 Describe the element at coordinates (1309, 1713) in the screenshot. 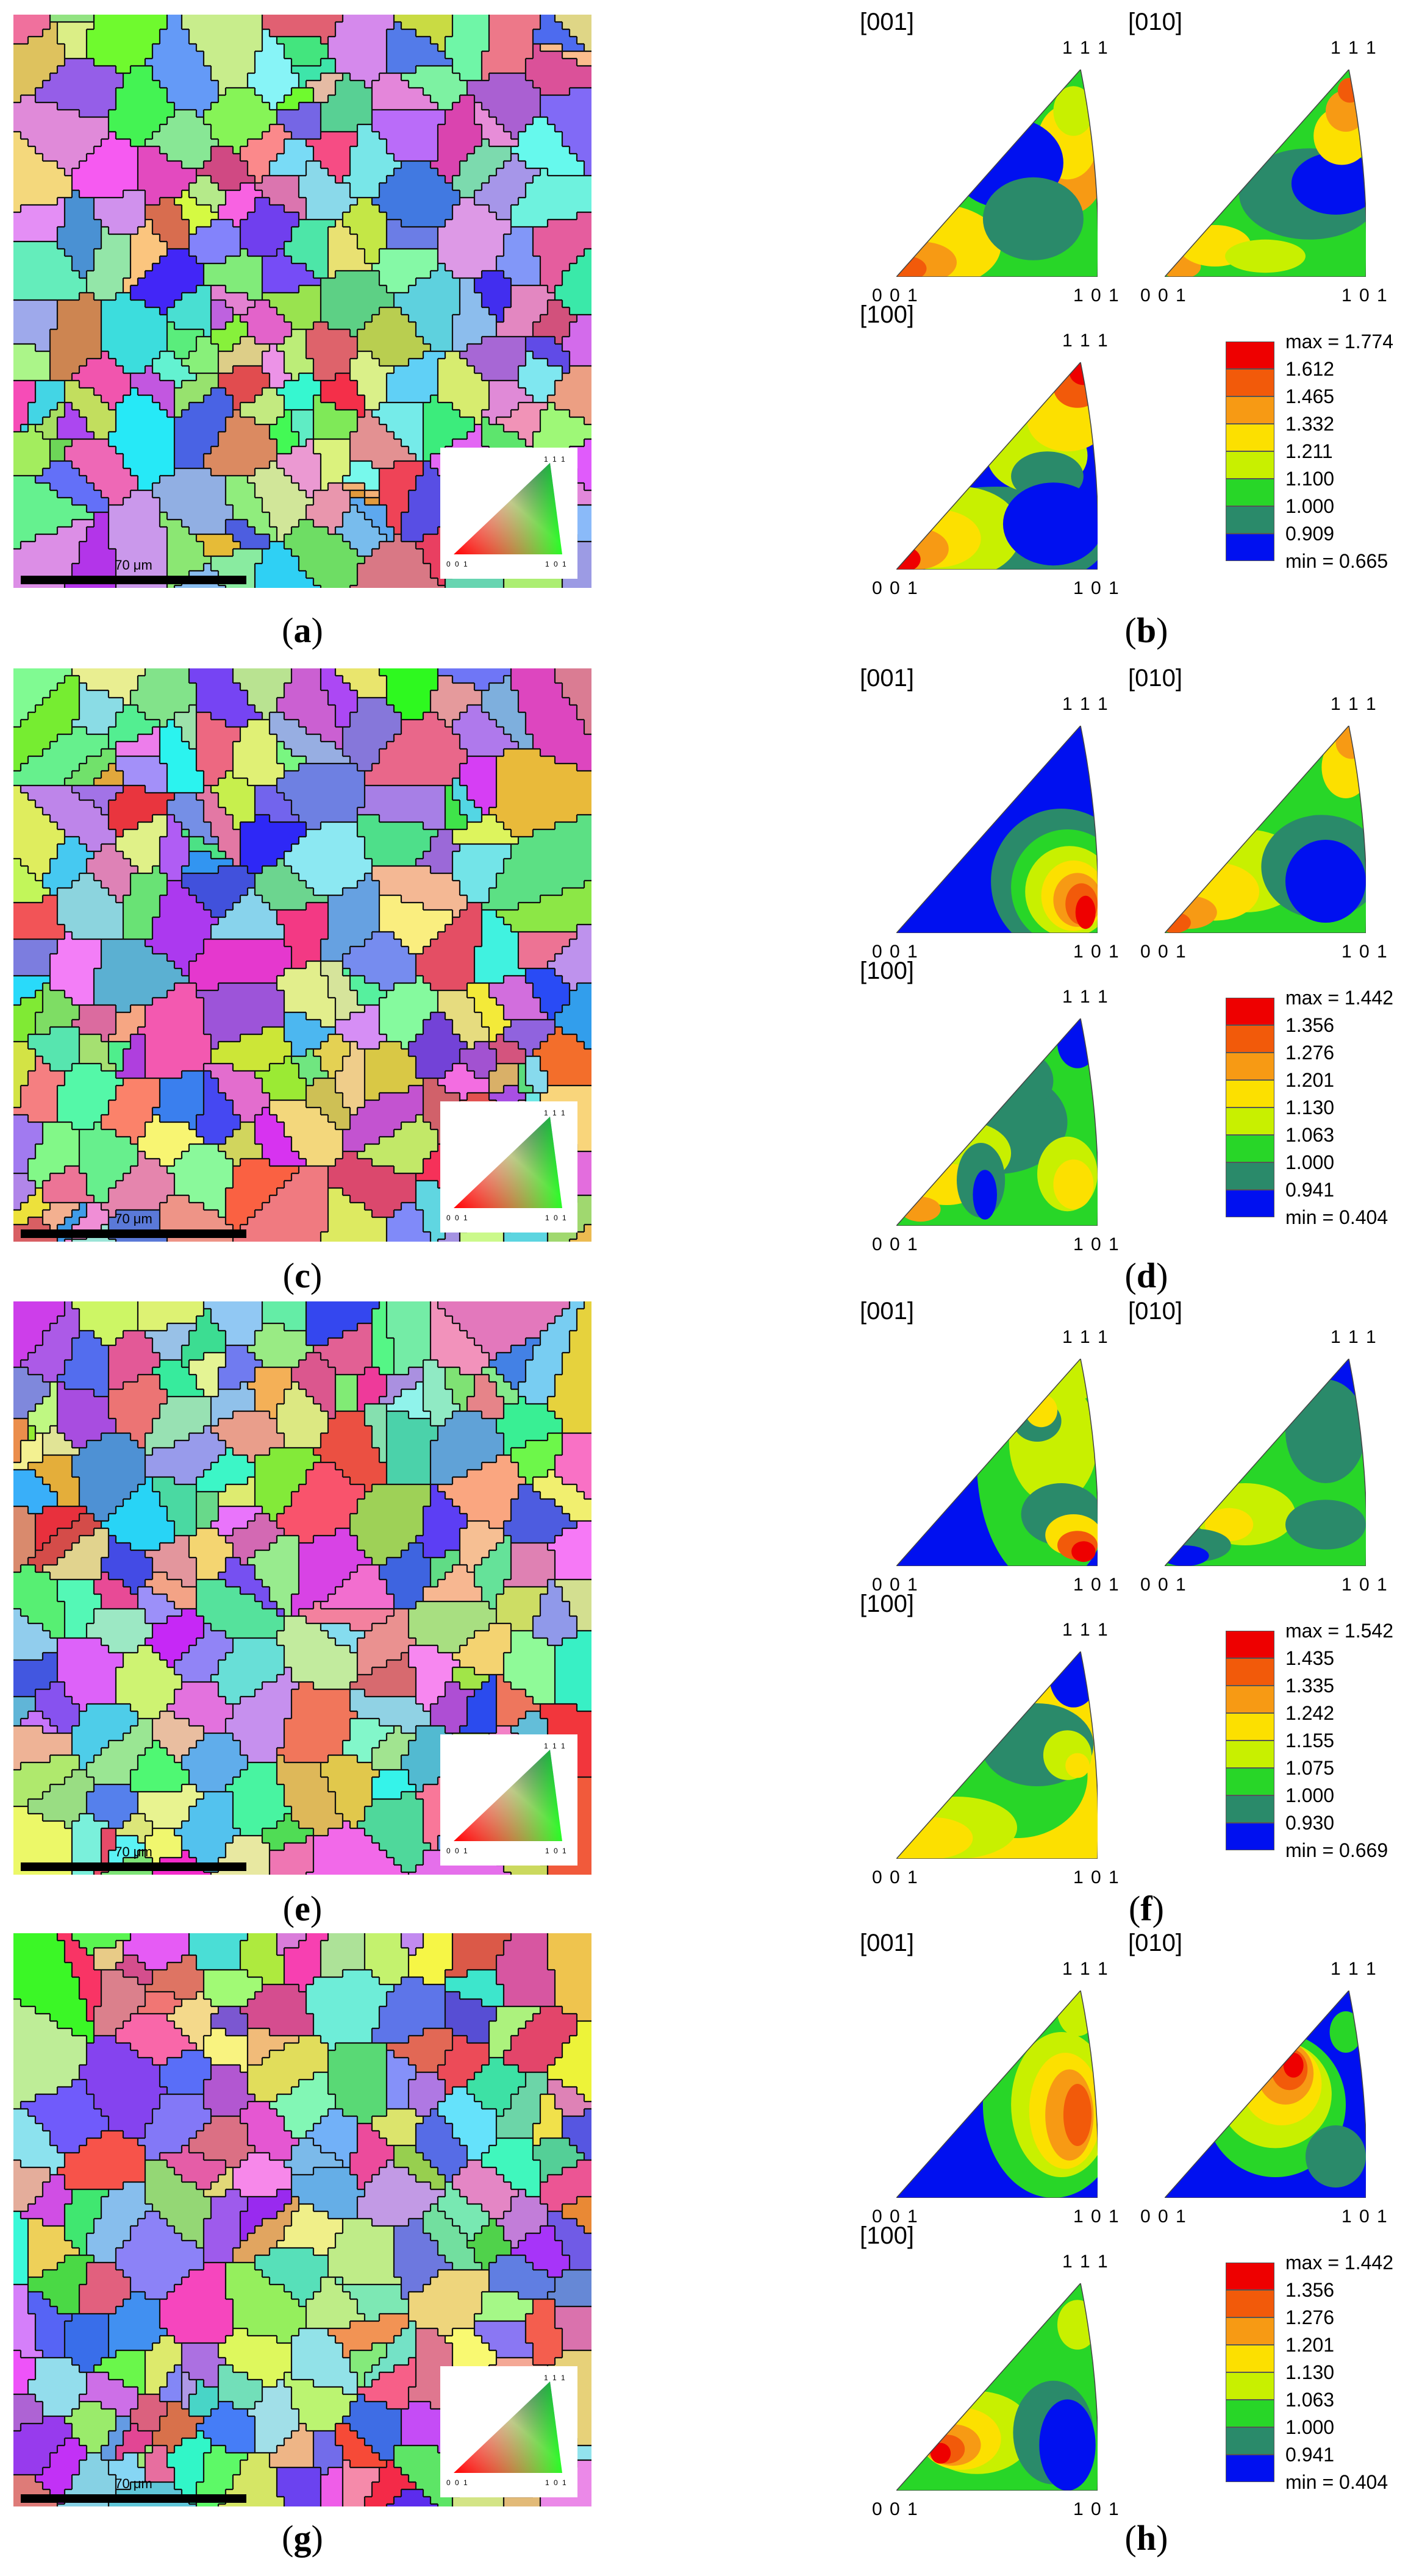

I see `legend-value: 1.242` at that location.